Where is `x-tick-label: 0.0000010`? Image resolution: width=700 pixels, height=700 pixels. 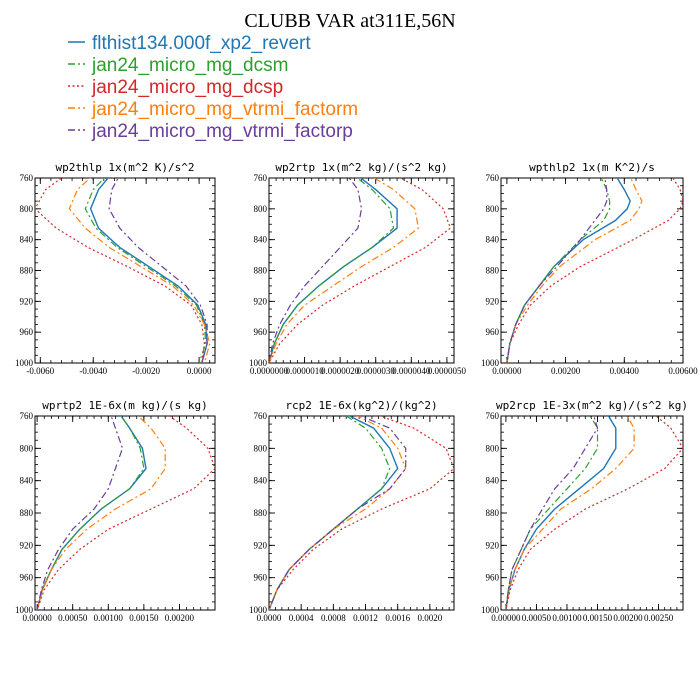 x-tick-label: 0.0000010 is located at coordinates (304, 371).